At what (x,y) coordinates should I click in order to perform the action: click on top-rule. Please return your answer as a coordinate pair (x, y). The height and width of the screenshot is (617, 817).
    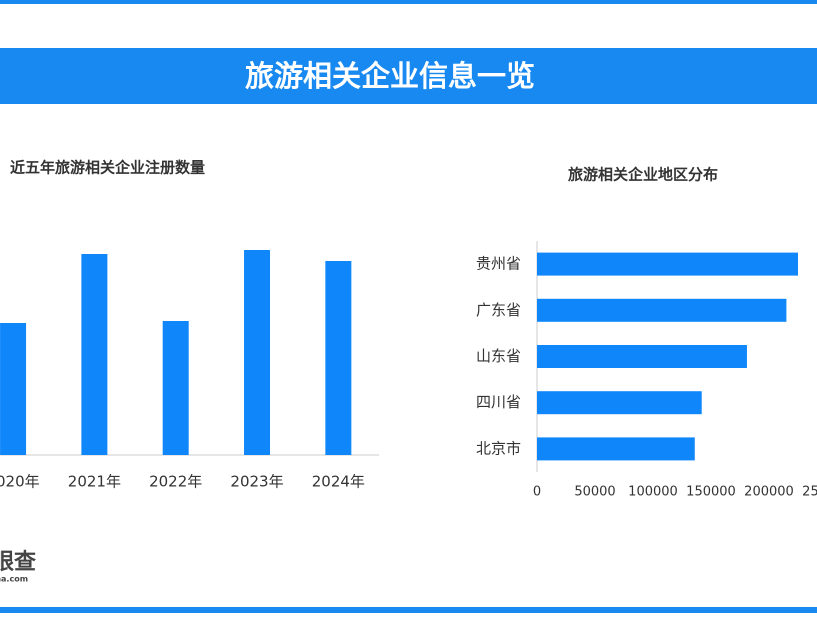
    Looking at the image, I should click on (408, 2).